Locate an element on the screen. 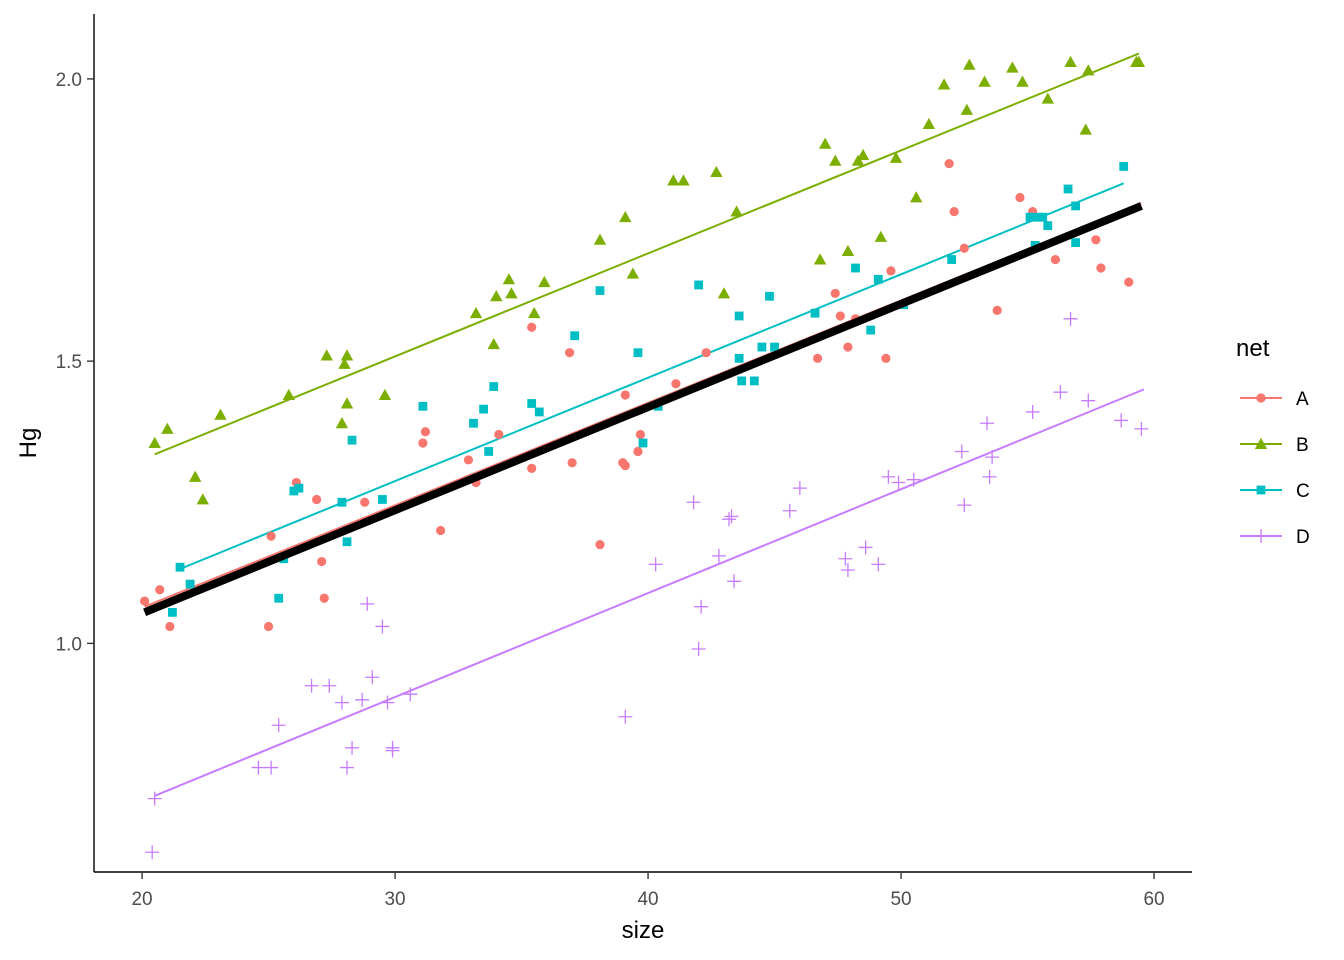 The image size is (1344, 960). legend-key-marker-B is located at coordinates (1261, 443).